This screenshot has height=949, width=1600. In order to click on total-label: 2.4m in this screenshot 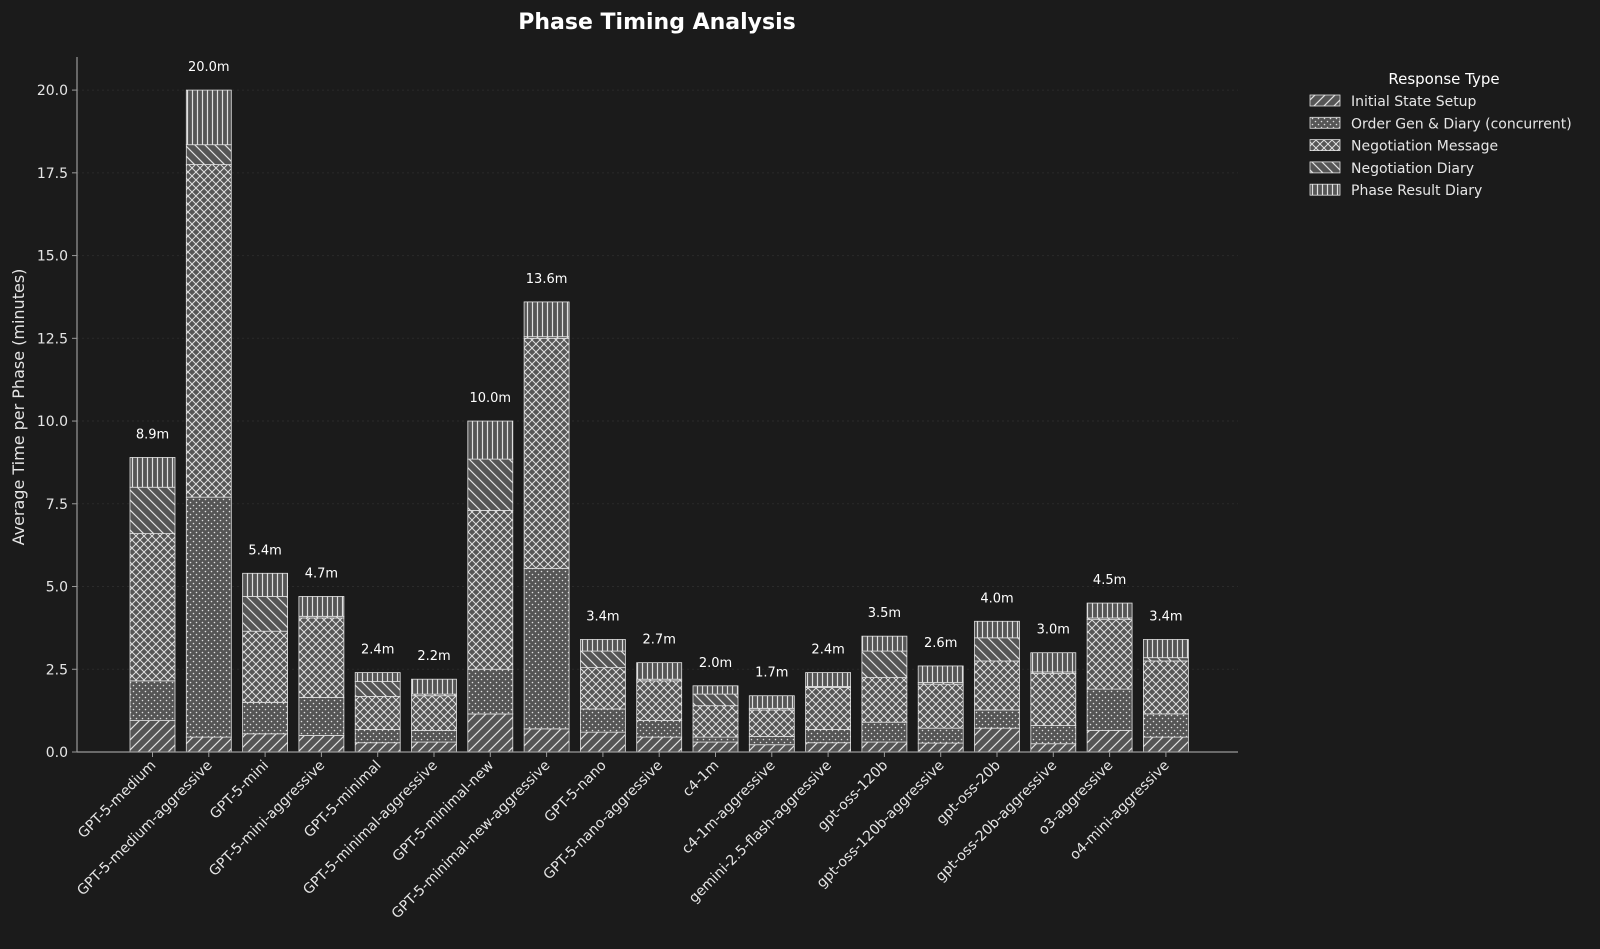, I will do `click(377, 650)`.